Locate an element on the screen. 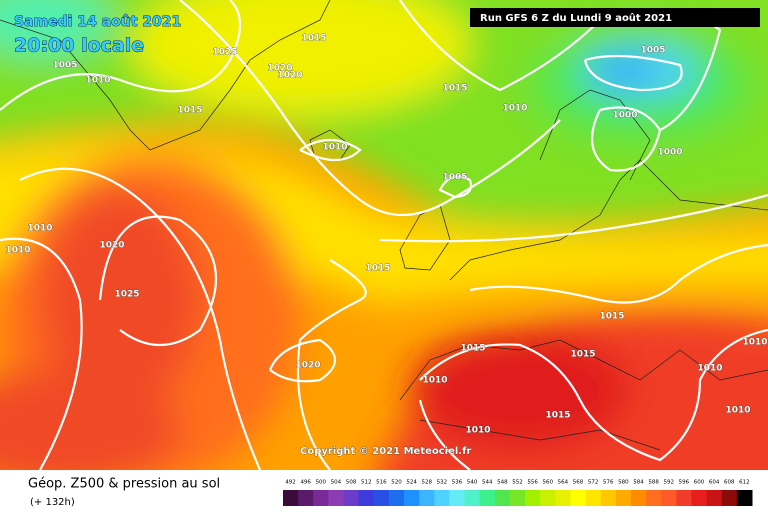 This screenshot has height=516, width=768. scale-label: 520 is located at coordinates (396, 483).